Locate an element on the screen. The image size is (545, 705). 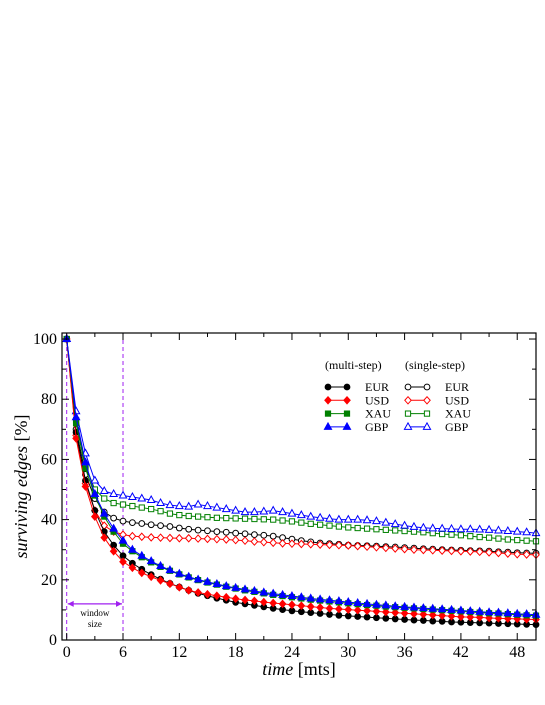
x-tick-label: 6 is located at coordinates (123, 652).